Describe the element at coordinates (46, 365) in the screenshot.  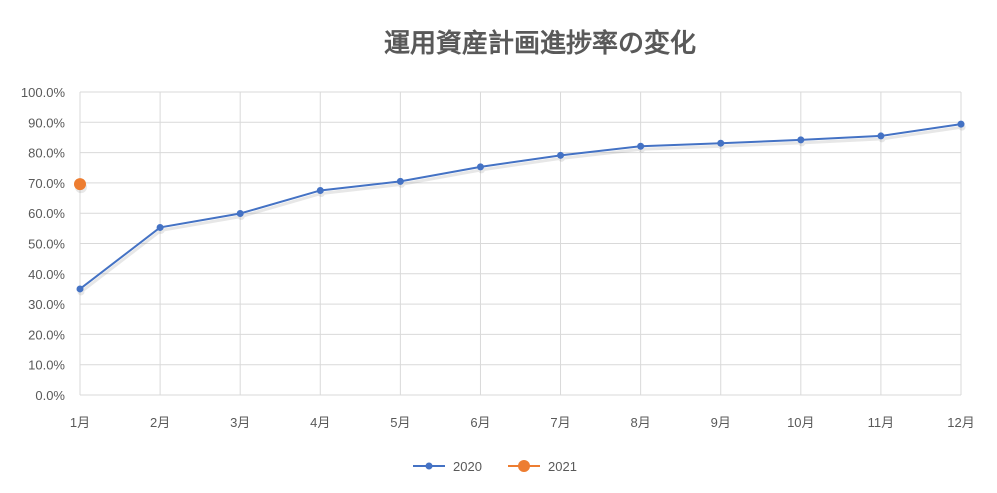
I see `y-tick-label: 10.0%` at that location.